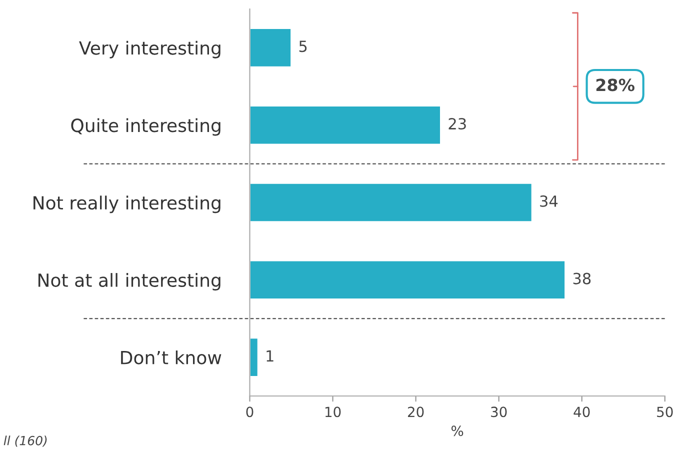  What do you see at coordinates (333, 412) in the screenshot?
I see `x-tick-label: 10` at bounding box center [333, 412].